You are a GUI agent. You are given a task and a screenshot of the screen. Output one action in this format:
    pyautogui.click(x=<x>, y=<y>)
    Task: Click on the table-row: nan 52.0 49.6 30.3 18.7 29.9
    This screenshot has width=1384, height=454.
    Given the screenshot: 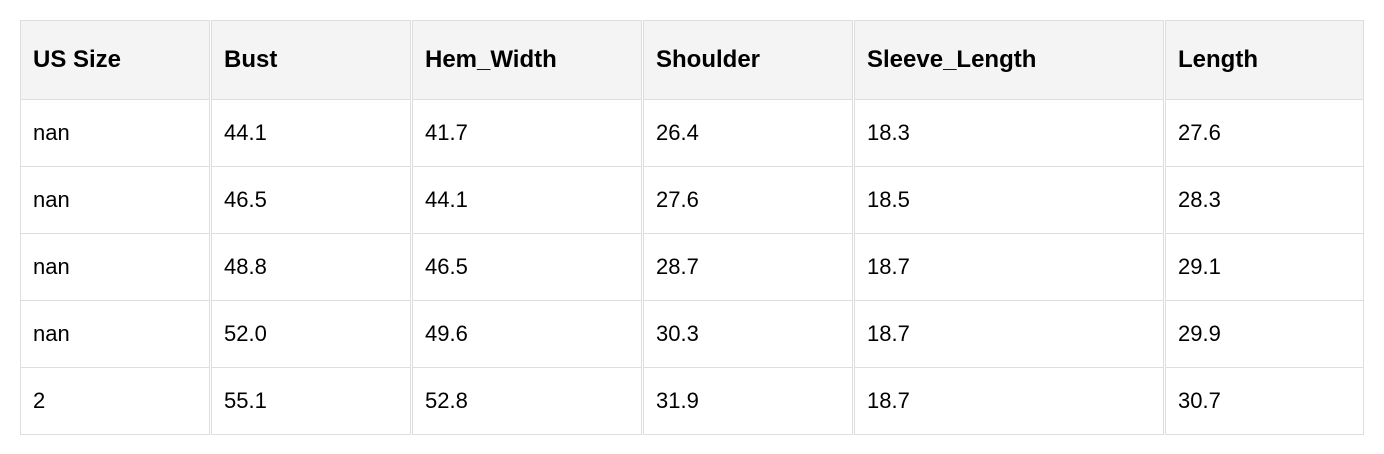 What is the action you would take?
    pyautogui.click(x=692, y=334)
    